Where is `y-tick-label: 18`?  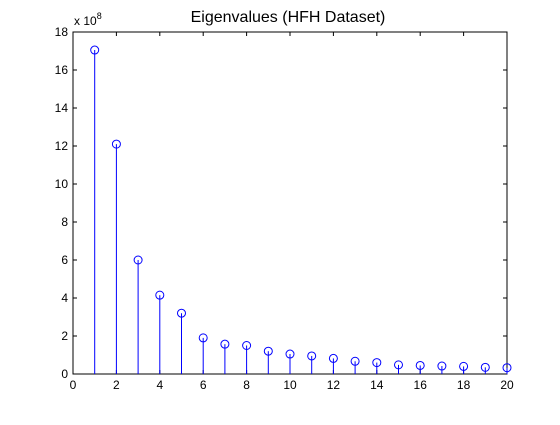
y-tick-label: 18 is located at coordinates (62, 32).